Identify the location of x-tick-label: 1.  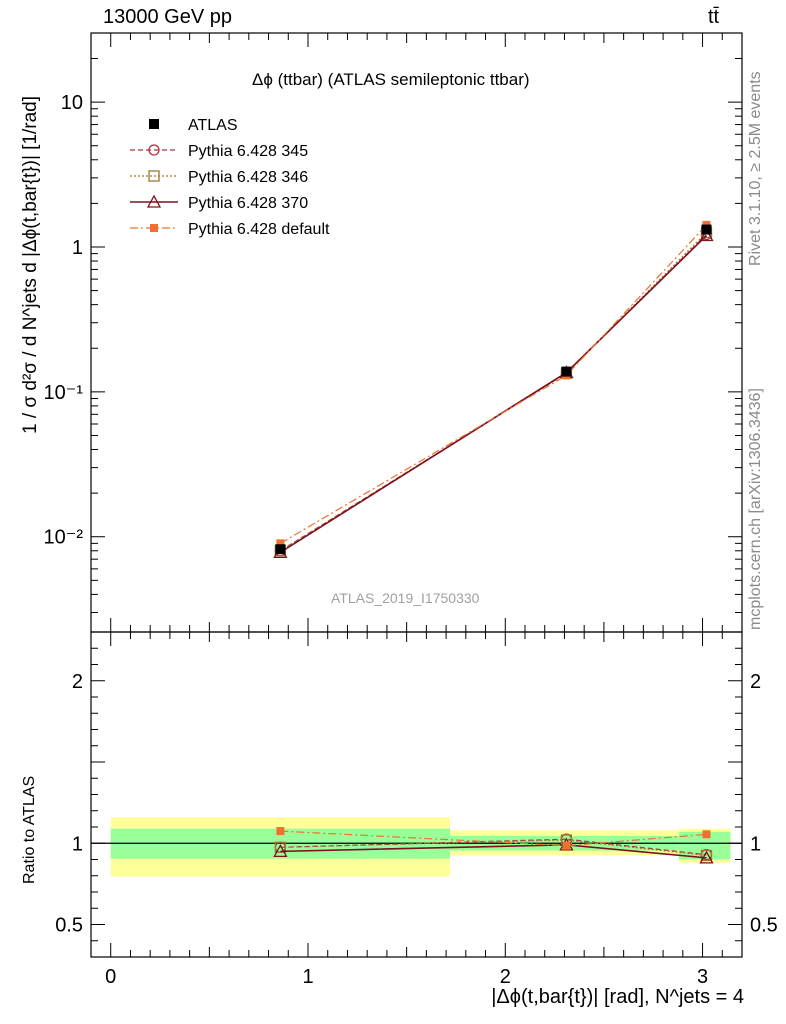
(307, 977).